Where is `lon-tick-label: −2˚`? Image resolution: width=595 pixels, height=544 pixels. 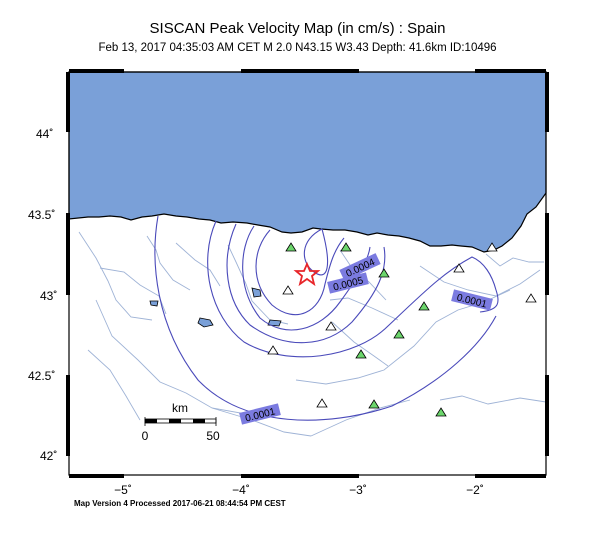
lon-tick-label: −2˚ is located at coordinates (475, 490).